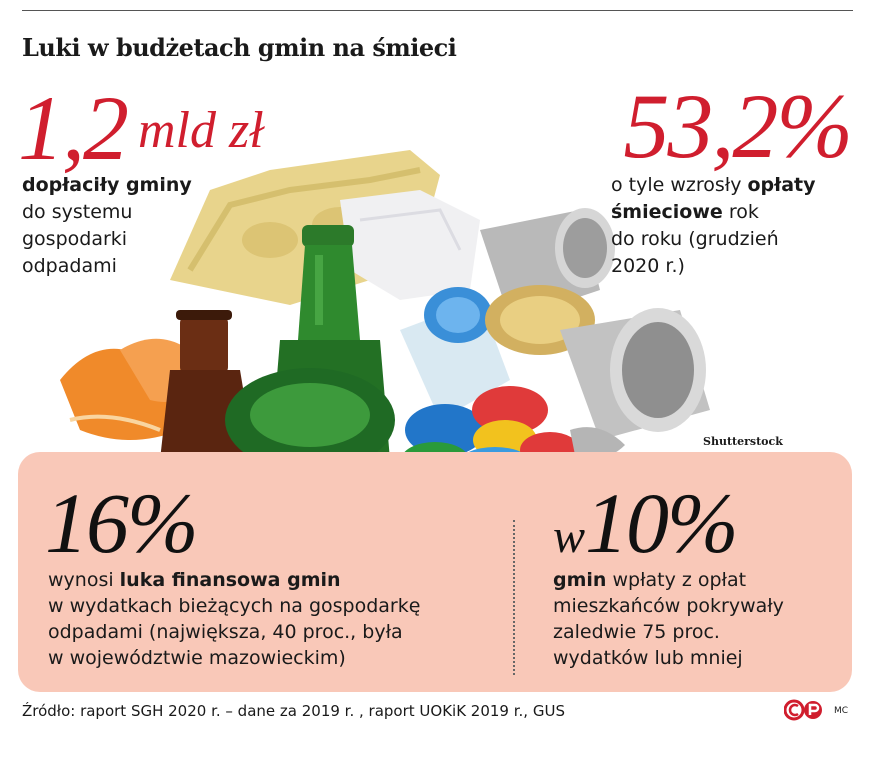 Image resolution: width=875 pixels, height=760 pixels. Describe the element at coordinates (781, 185) in the screenshot. I see `stat-fee-desc-bold: opłaty` at that location.